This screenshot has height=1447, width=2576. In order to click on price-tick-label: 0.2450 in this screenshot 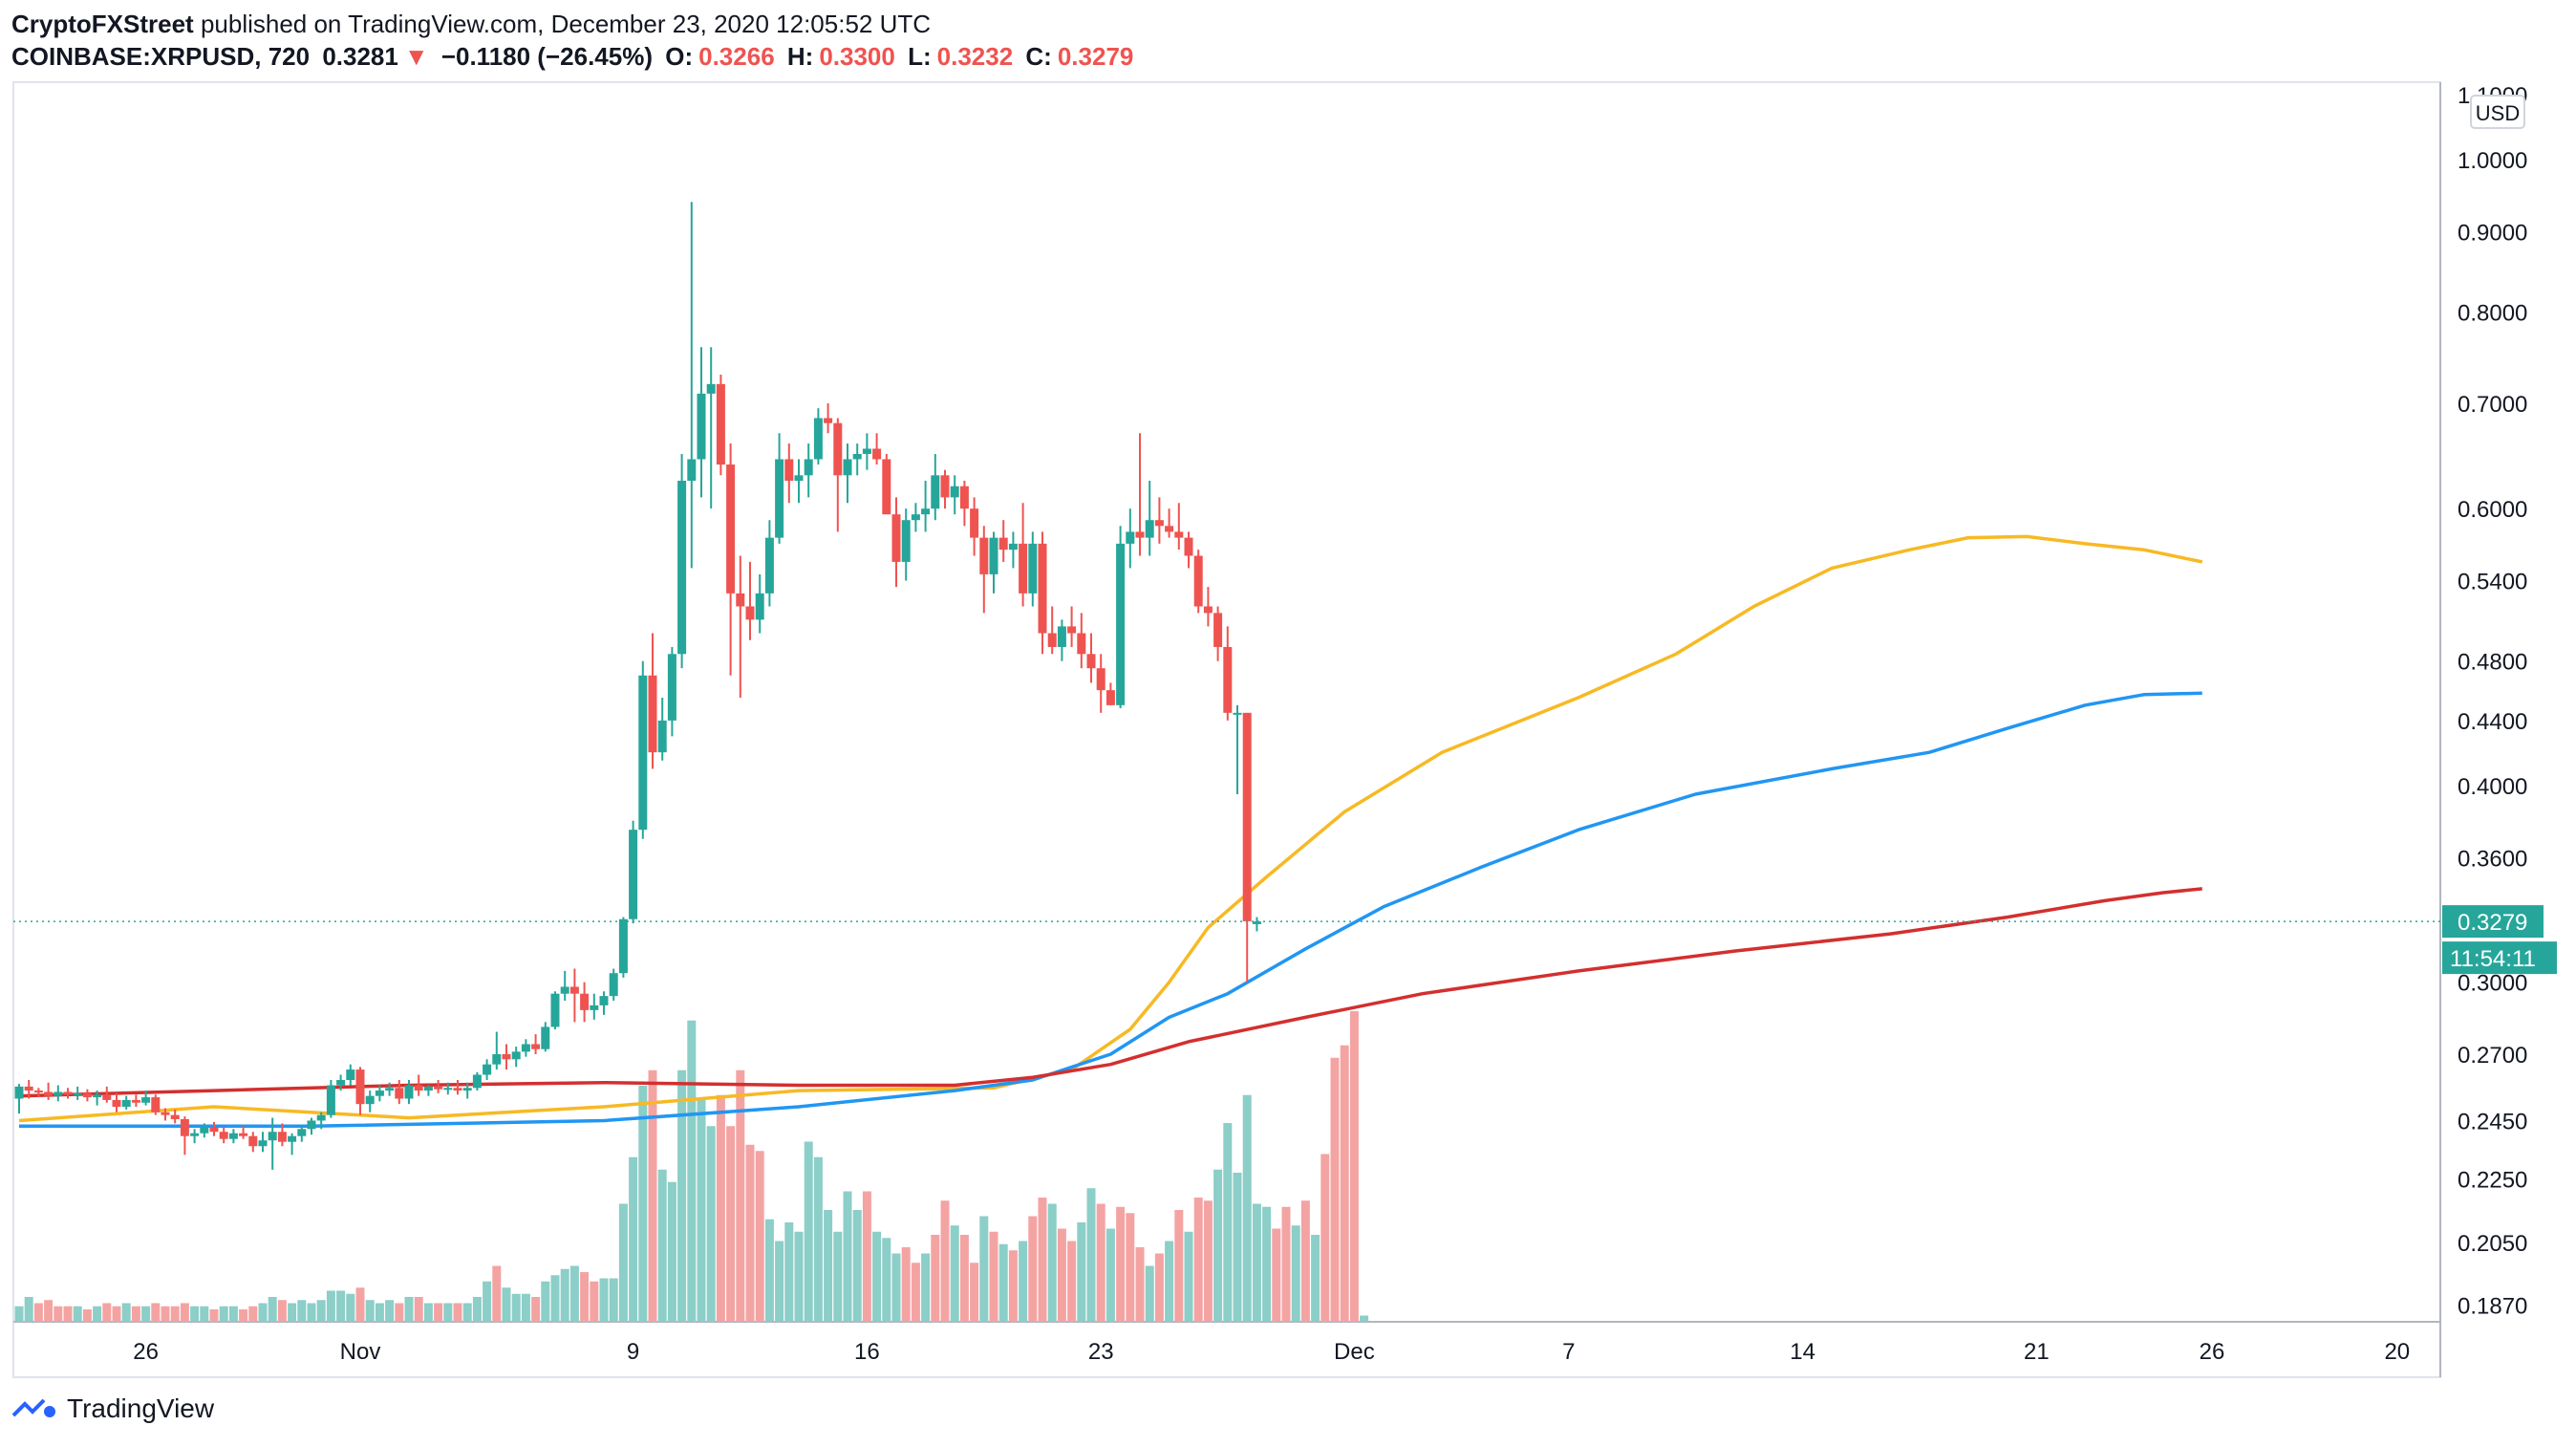, I will do `click(2492, 1121)`.